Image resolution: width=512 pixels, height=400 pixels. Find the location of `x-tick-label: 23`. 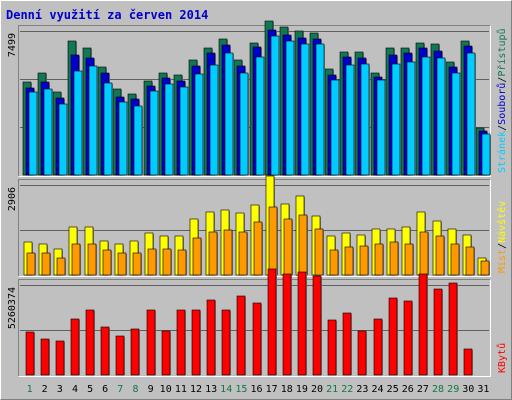

x-tick-label: 23 is located at coordinates (362, 389).